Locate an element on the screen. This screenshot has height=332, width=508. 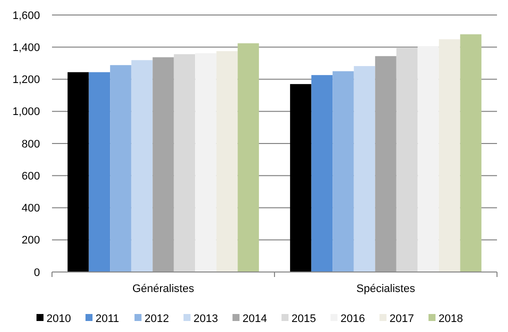
legend-label: 2017 is located at coordinates (402, 318).